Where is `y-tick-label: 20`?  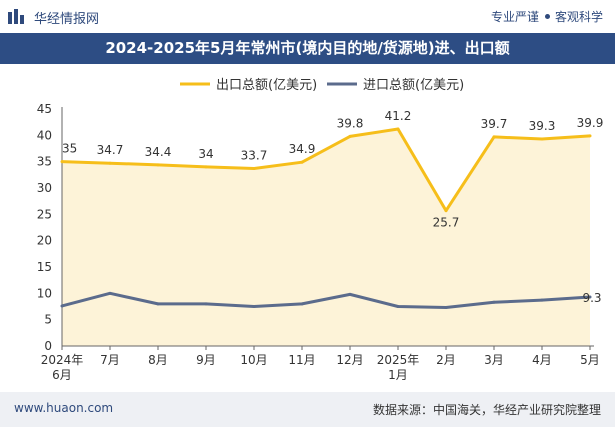 y-tick-label: 20 is located at coordinates (44, 241).